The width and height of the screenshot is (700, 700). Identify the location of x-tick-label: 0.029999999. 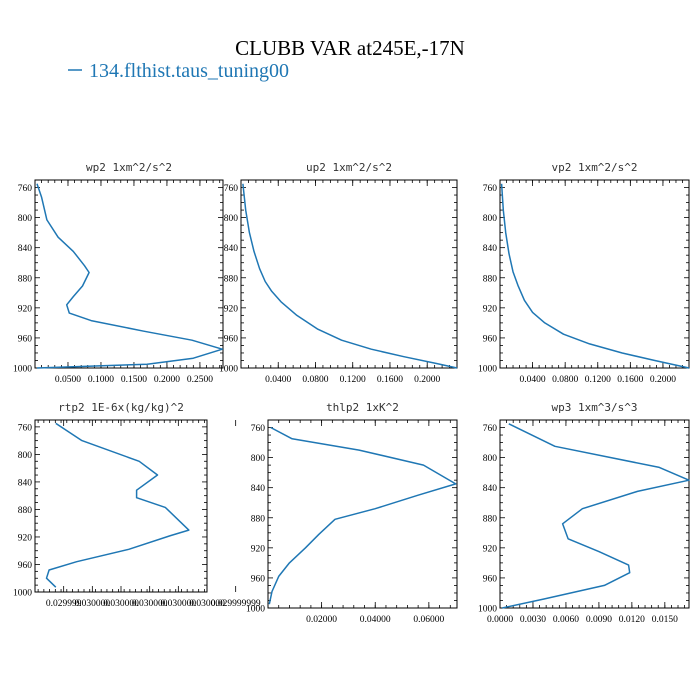
(236, 604).